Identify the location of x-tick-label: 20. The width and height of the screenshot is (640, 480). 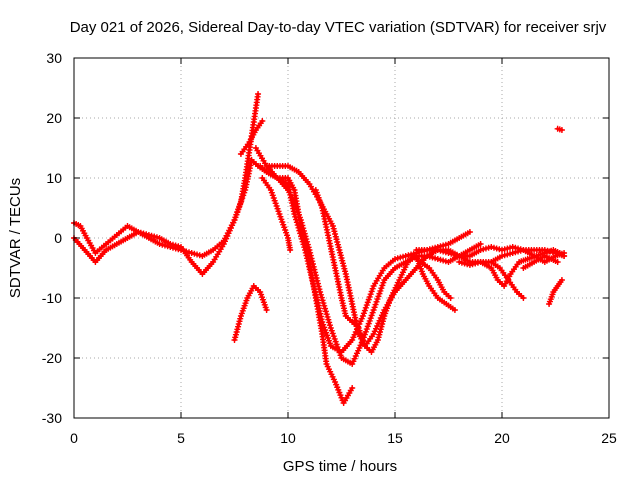
(502, 438).